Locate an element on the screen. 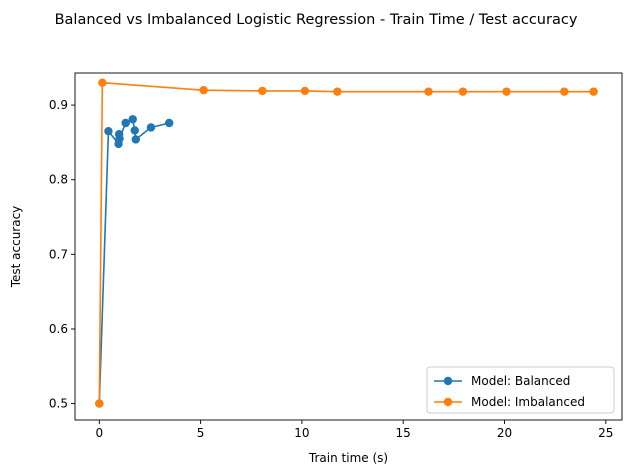 Image resolution: width=630 pixels, height=475 pixels. legend-item: Model: Balanced is located at coordinates (502, 381).